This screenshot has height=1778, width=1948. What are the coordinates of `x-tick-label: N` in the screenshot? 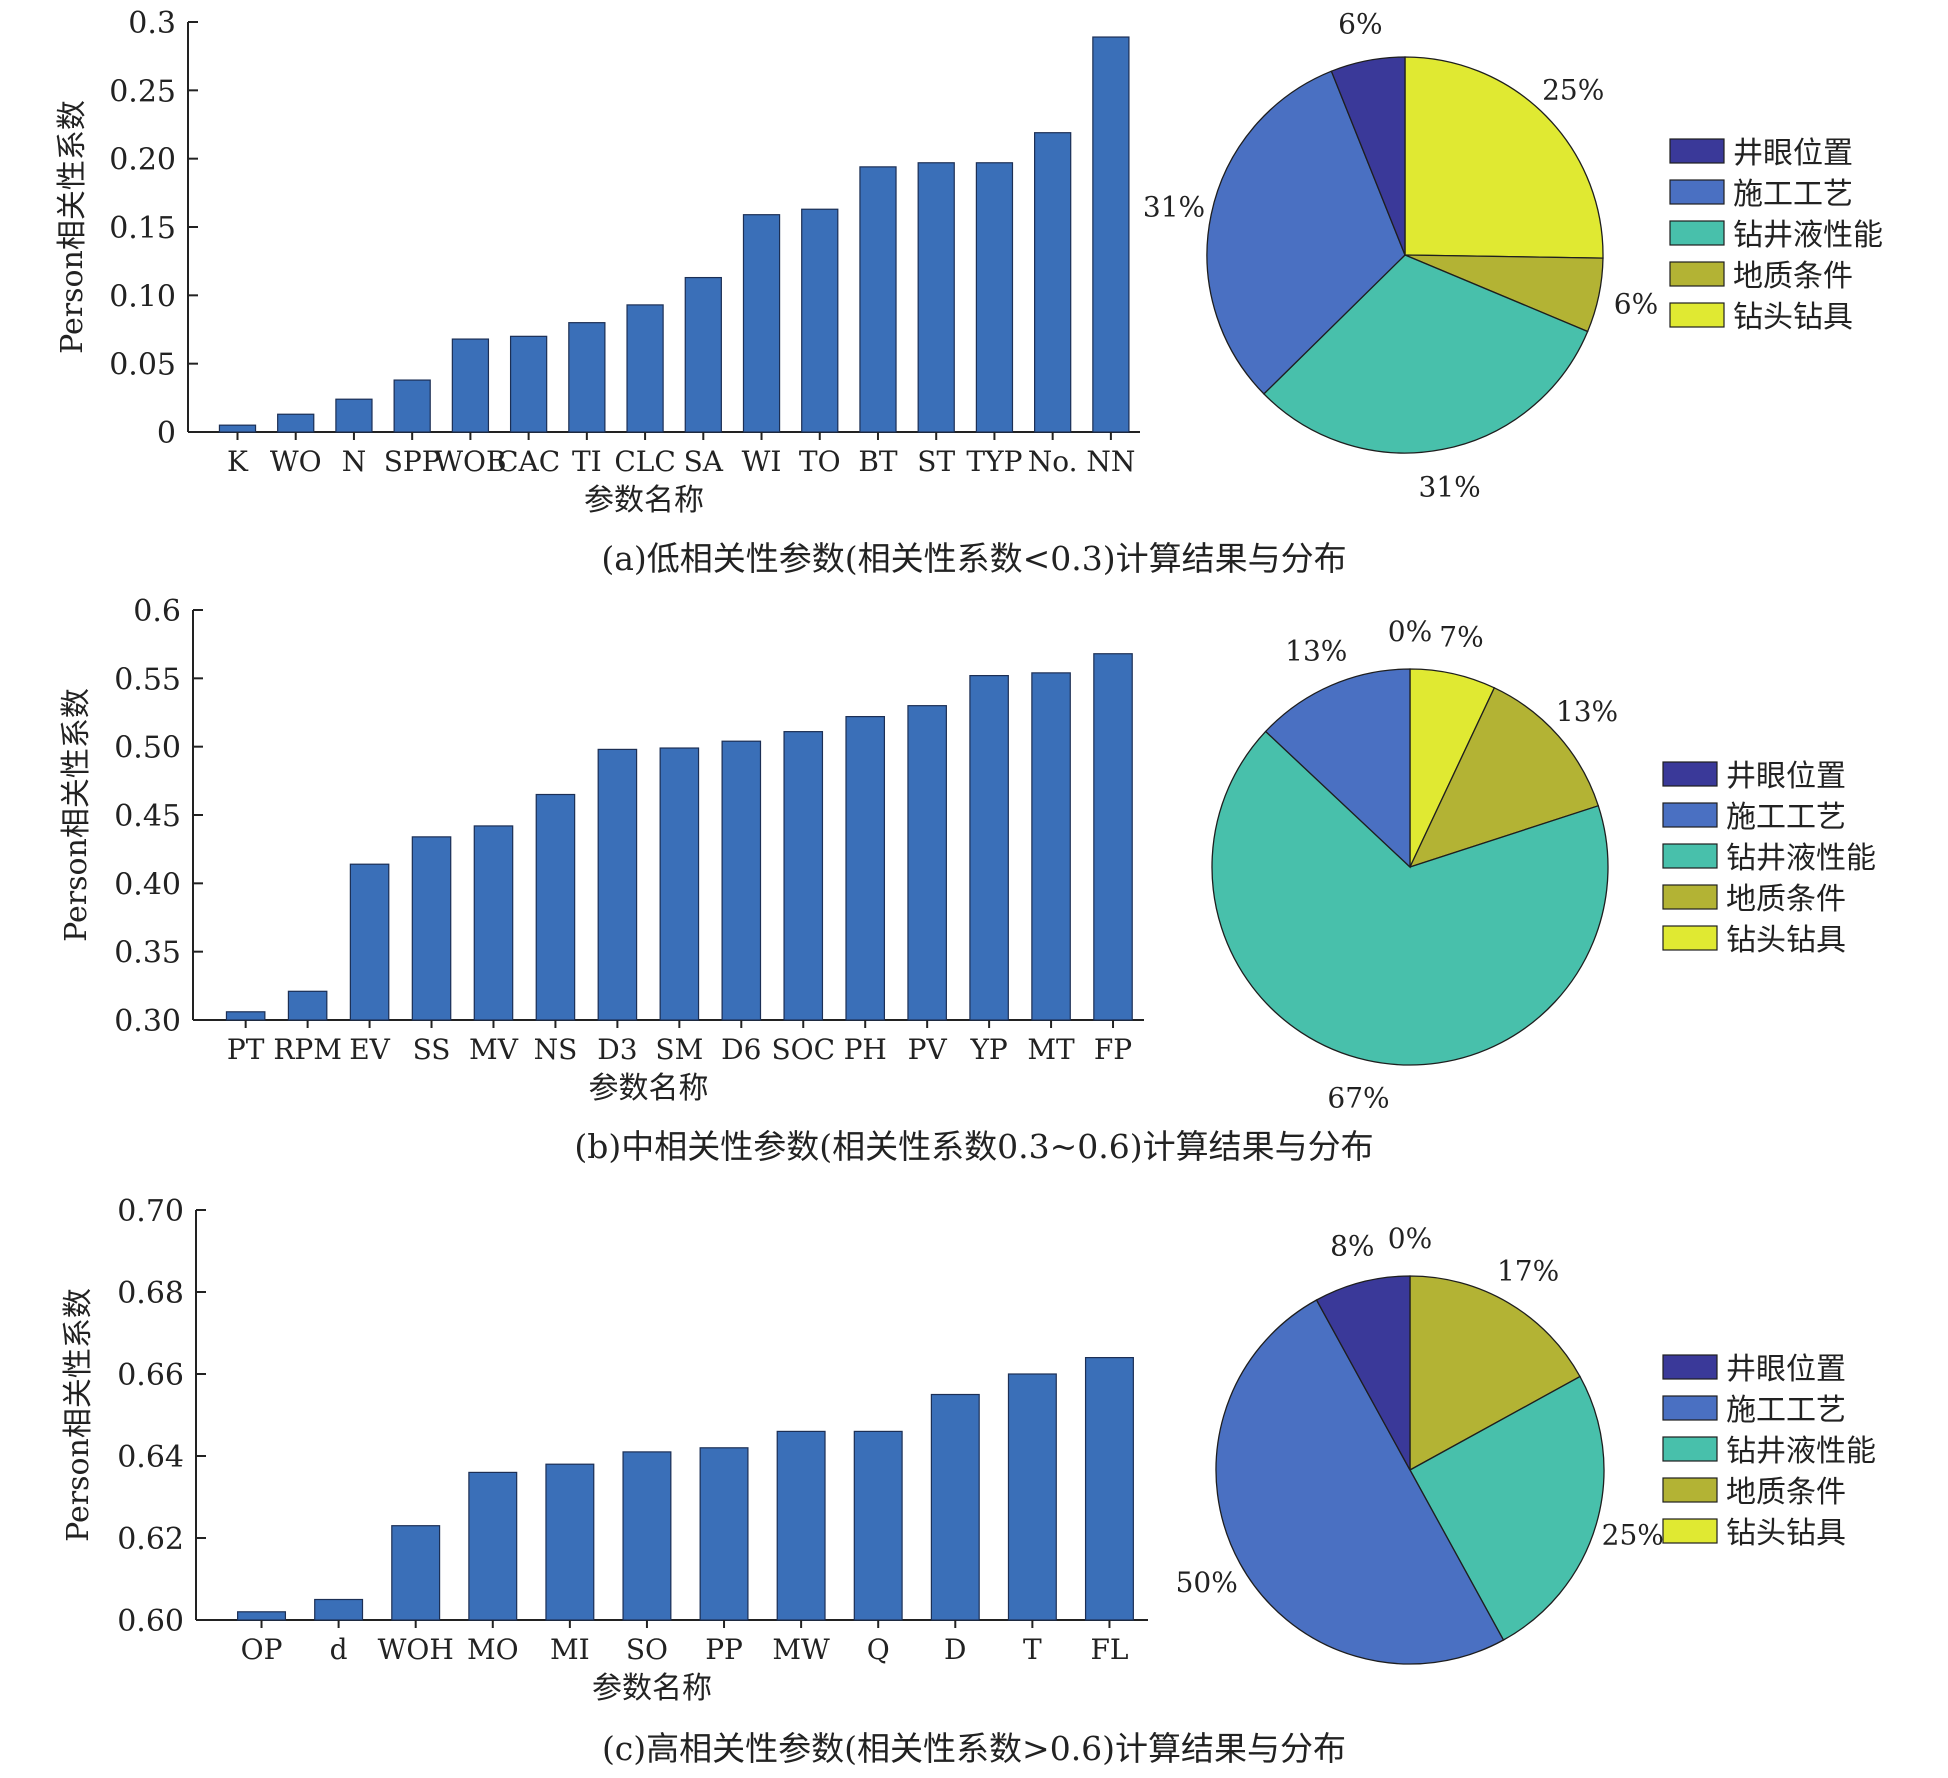 It's located at (354, 461).